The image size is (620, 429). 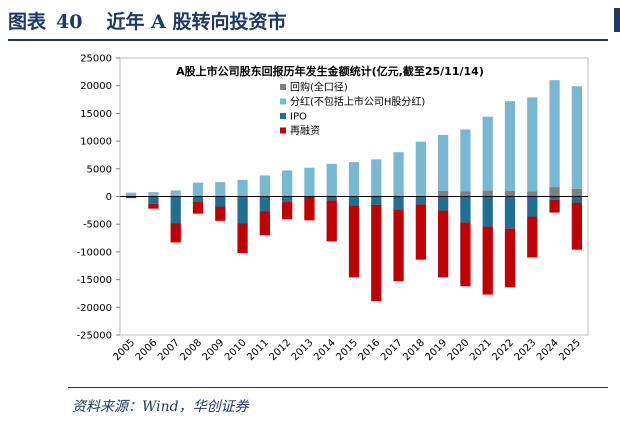 What do you see at coordinates (175, 233) in the screenshot?
I see `bar-refinancing-2007` at bounding box center [175, 233].